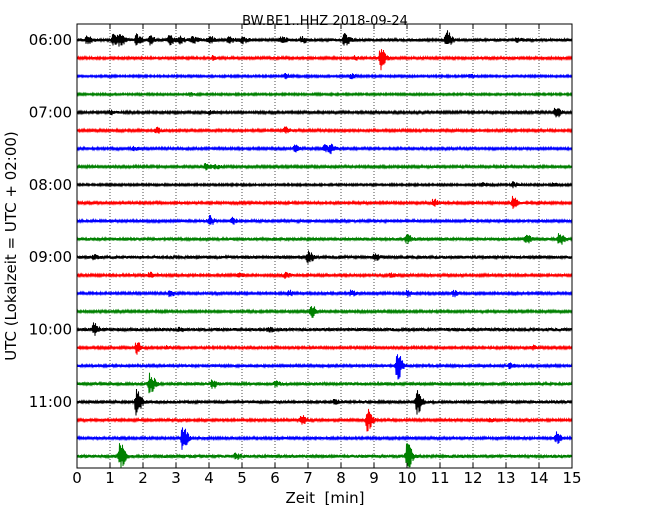  I want to click on x-tick-label: 12, so click(472, 478).